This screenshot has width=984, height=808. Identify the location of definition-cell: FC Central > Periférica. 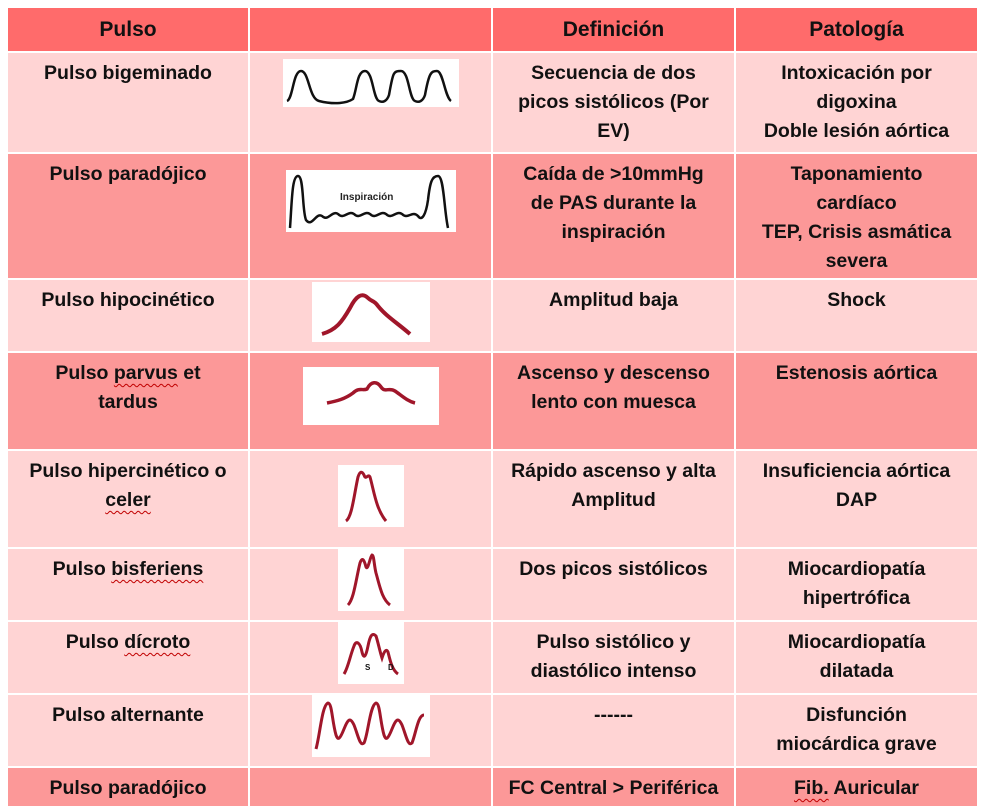
(613, 787).